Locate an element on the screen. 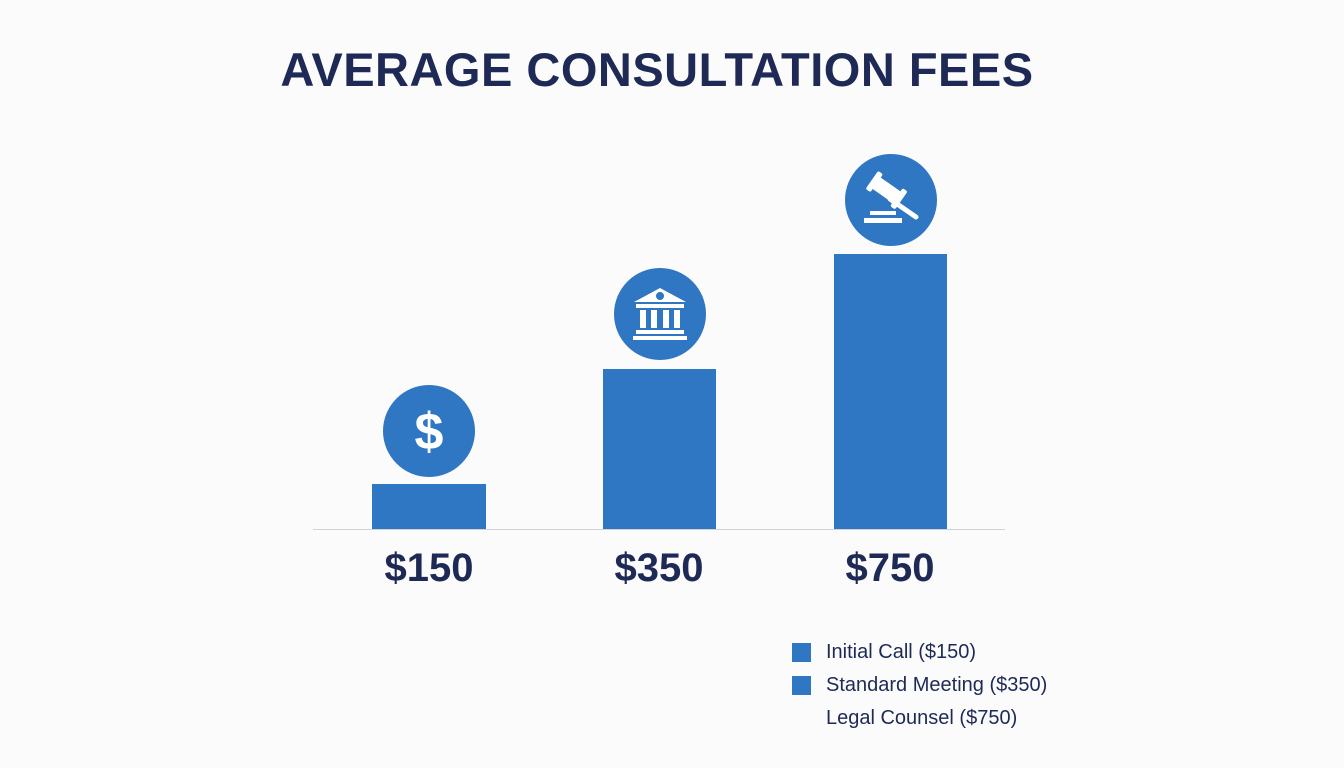  value-label: $150 is located at coordinates (429, 568).